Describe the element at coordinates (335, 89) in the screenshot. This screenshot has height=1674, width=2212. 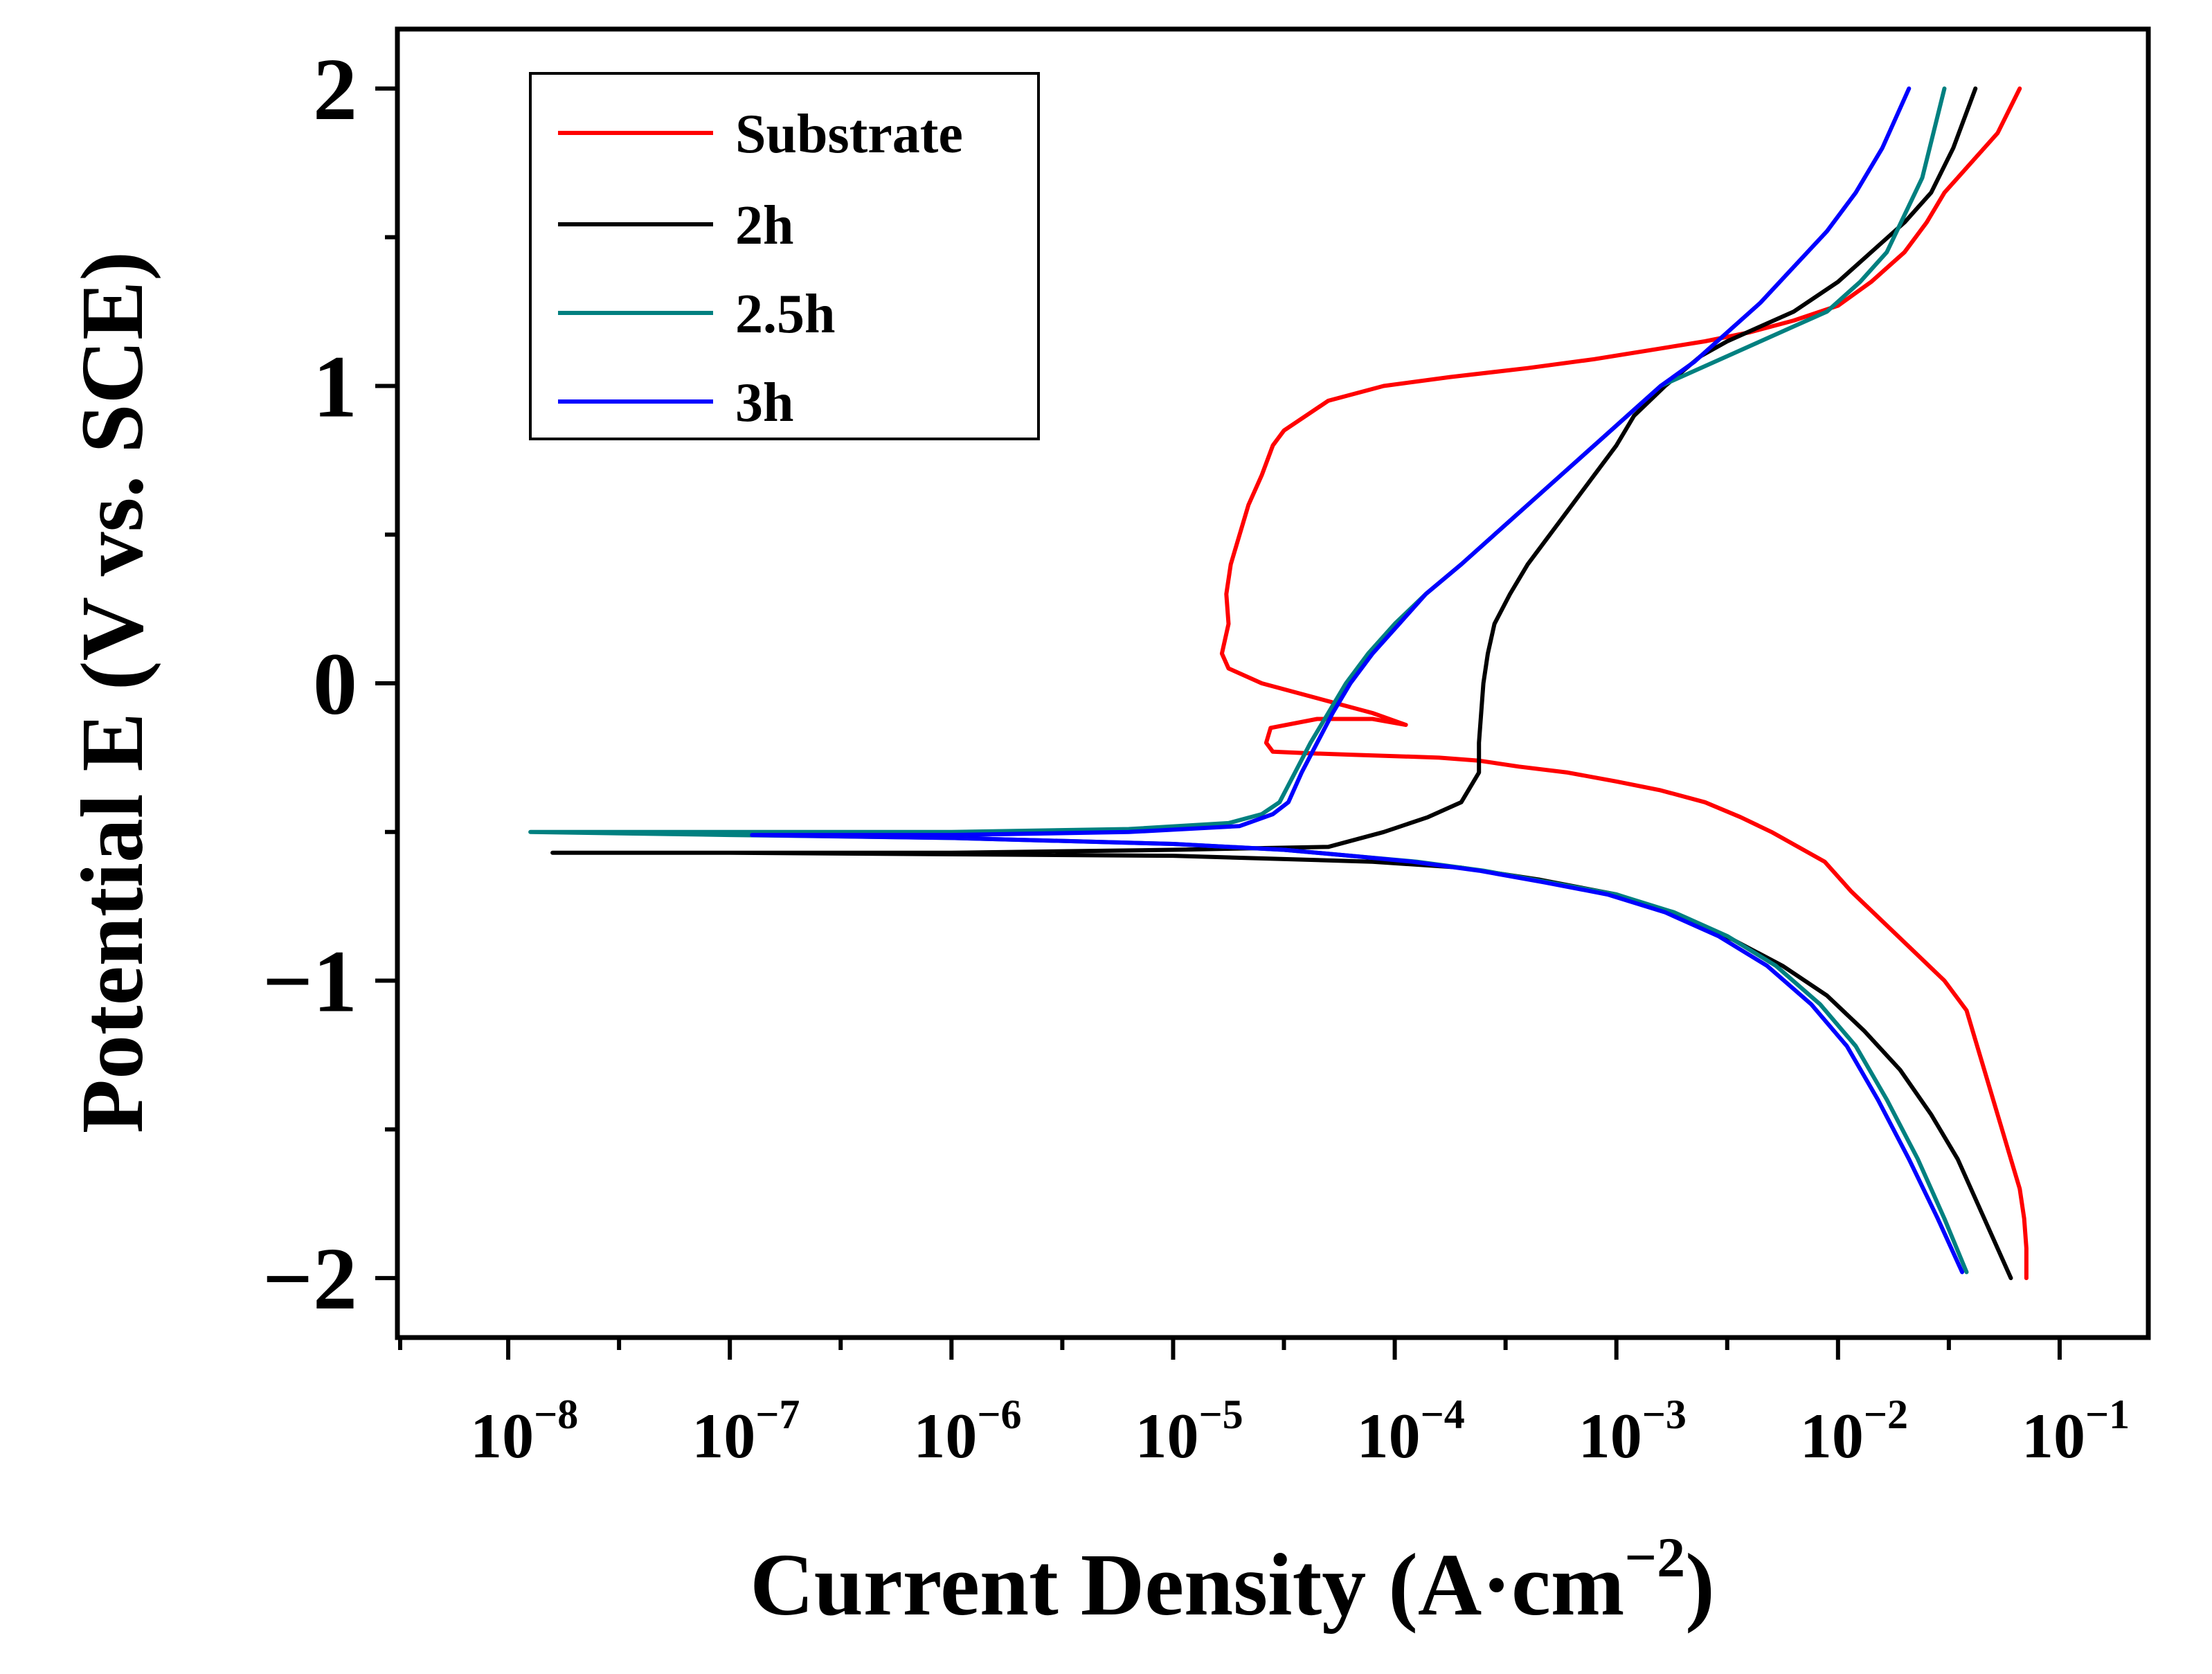
I see `y-tick-label: 2` at that location.